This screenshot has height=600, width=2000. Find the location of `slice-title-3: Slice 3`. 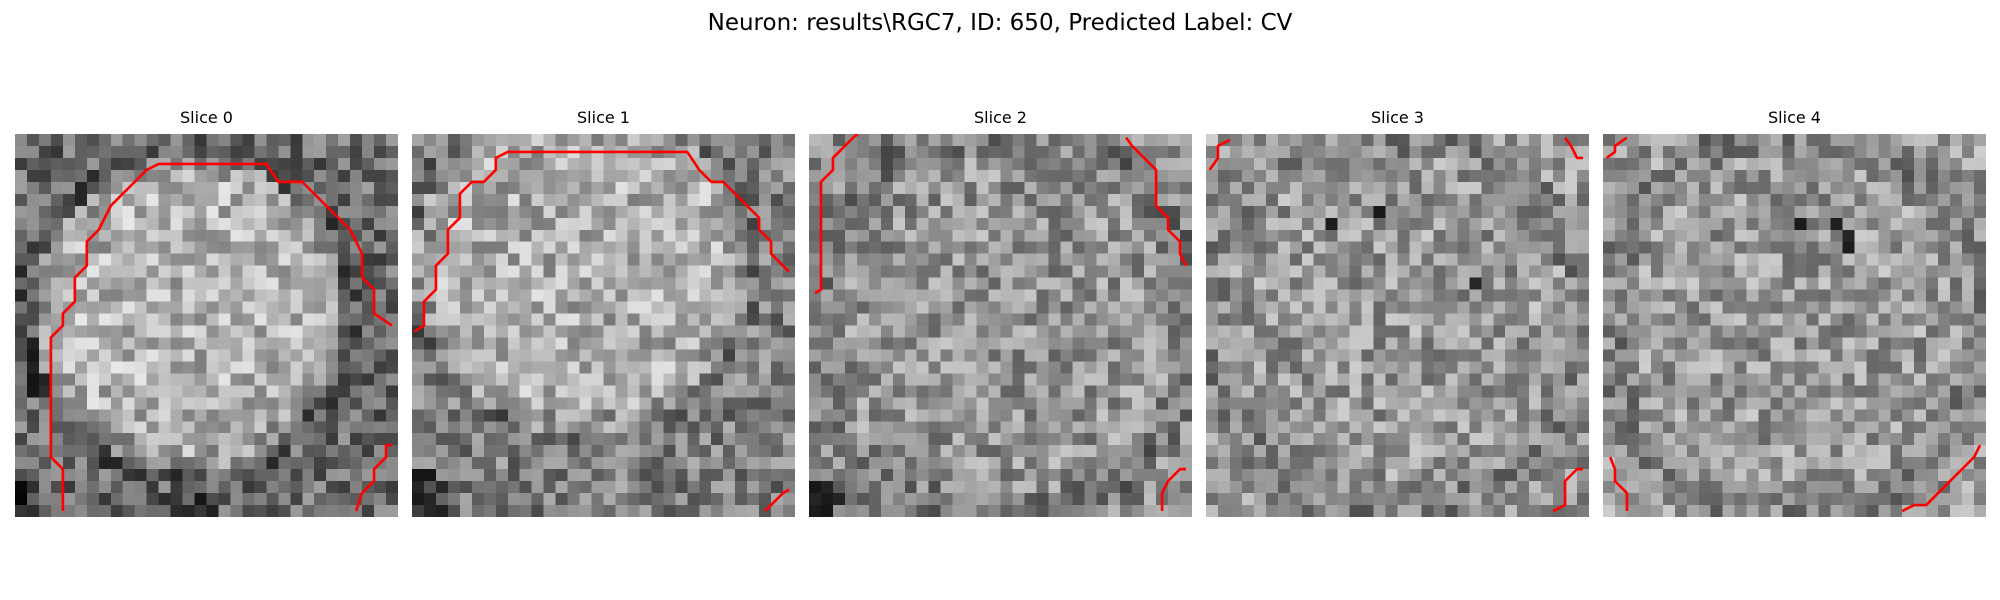

slice-title-3: Slice 3 is located at coordinates (1397, 117).